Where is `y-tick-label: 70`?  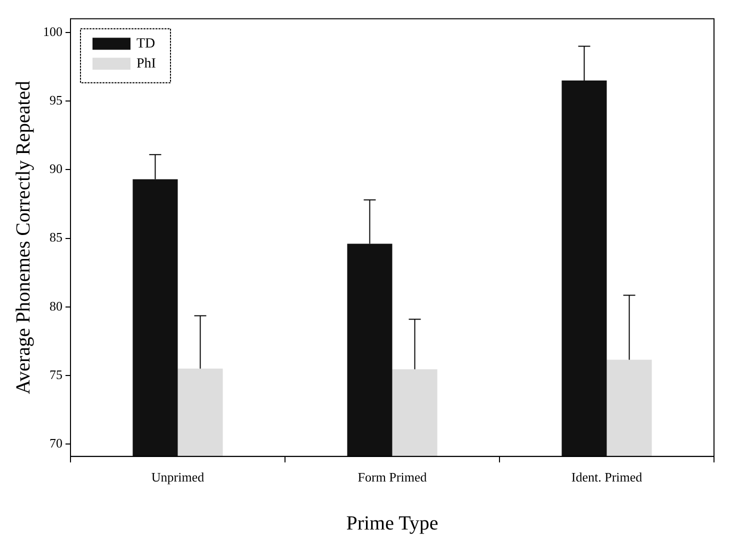
y-tick-label: 70 is located at coordinates (56, 442).